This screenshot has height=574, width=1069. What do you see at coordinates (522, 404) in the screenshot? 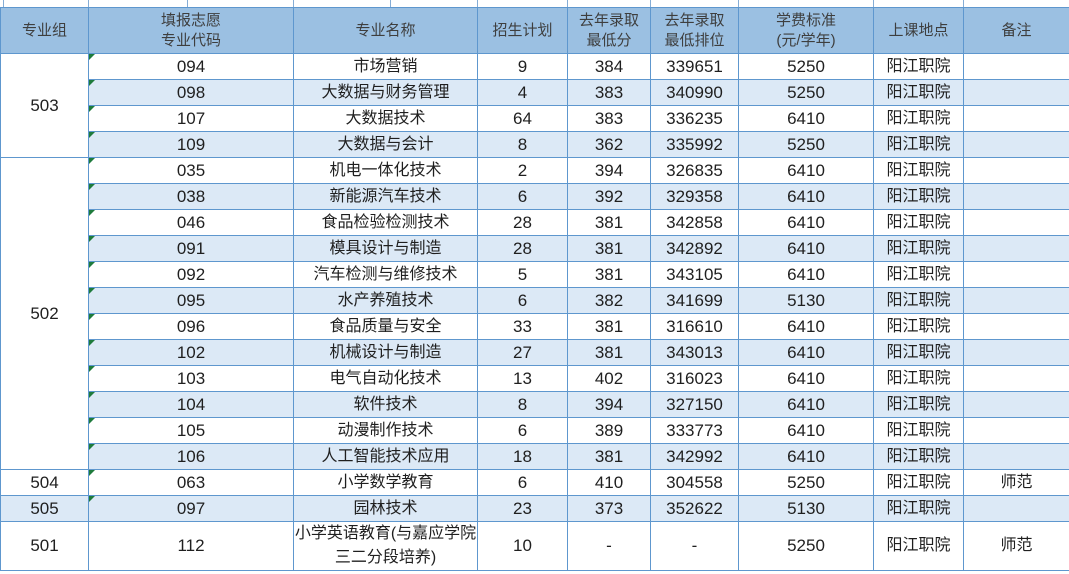
I see `cell-enrollment-plan: 8` at bounding box center [522, 404].